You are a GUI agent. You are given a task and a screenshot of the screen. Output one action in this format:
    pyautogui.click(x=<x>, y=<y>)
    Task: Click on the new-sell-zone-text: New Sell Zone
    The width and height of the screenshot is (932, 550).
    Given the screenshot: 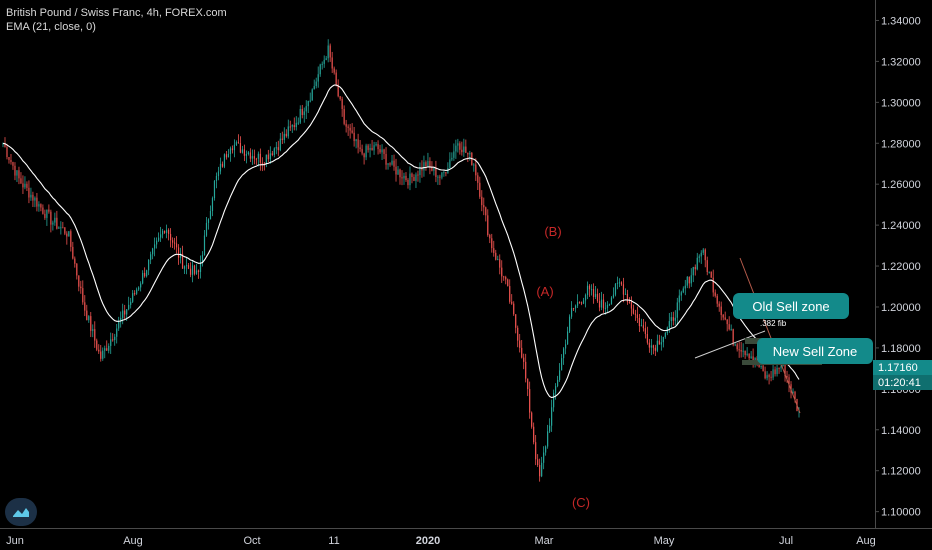 What is the action you would take?
    pyautogui.click(x=815, y=351)
    